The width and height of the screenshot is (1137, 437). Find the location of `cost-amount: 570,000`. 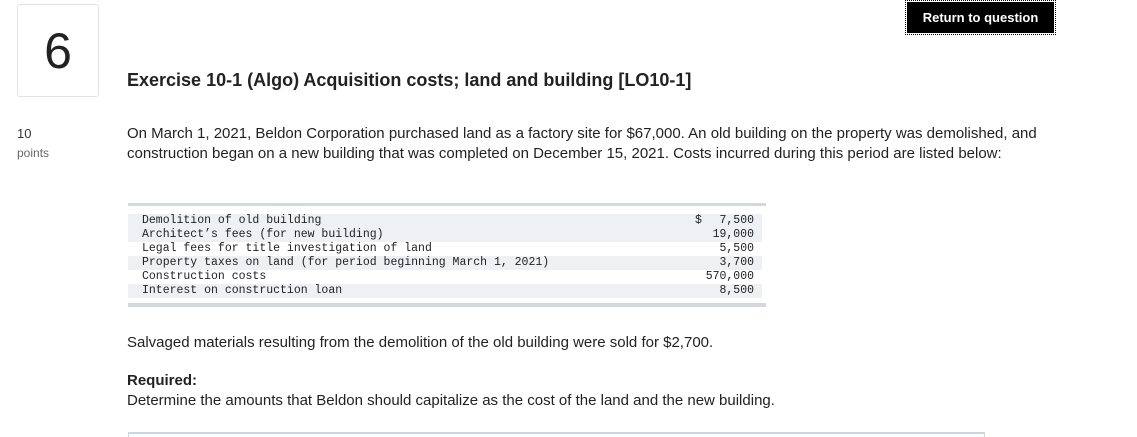

cost-amount: 570,000 is located at coordinates (729, 276).